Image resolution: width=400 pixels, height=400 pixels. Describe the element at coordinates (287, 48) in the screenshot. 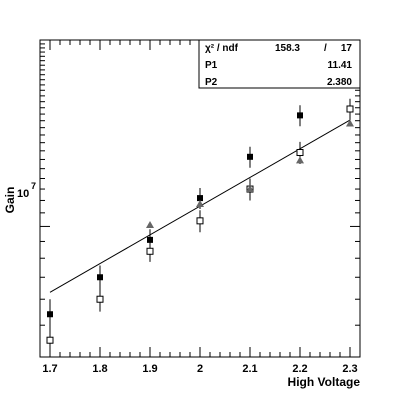

I see `stats-chi2-value: 158.3` at that location.